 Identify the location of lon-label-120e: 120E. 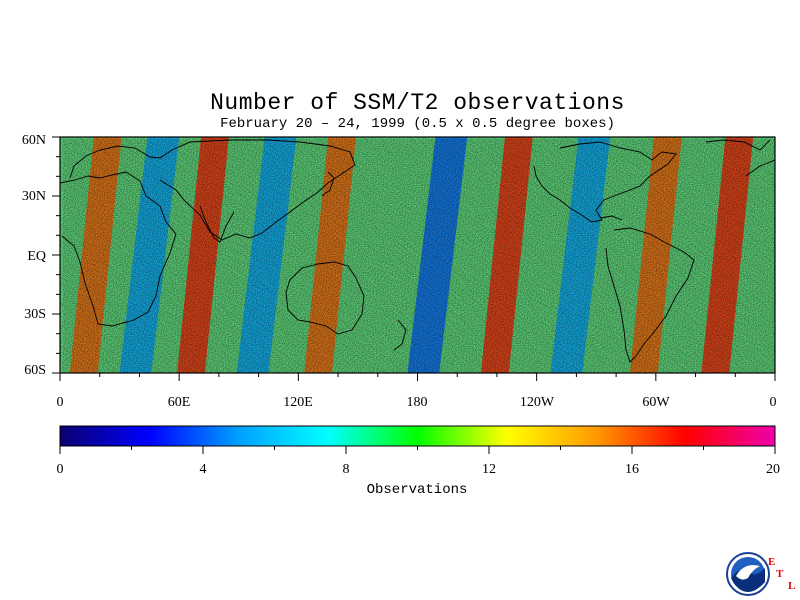
(298, 402).